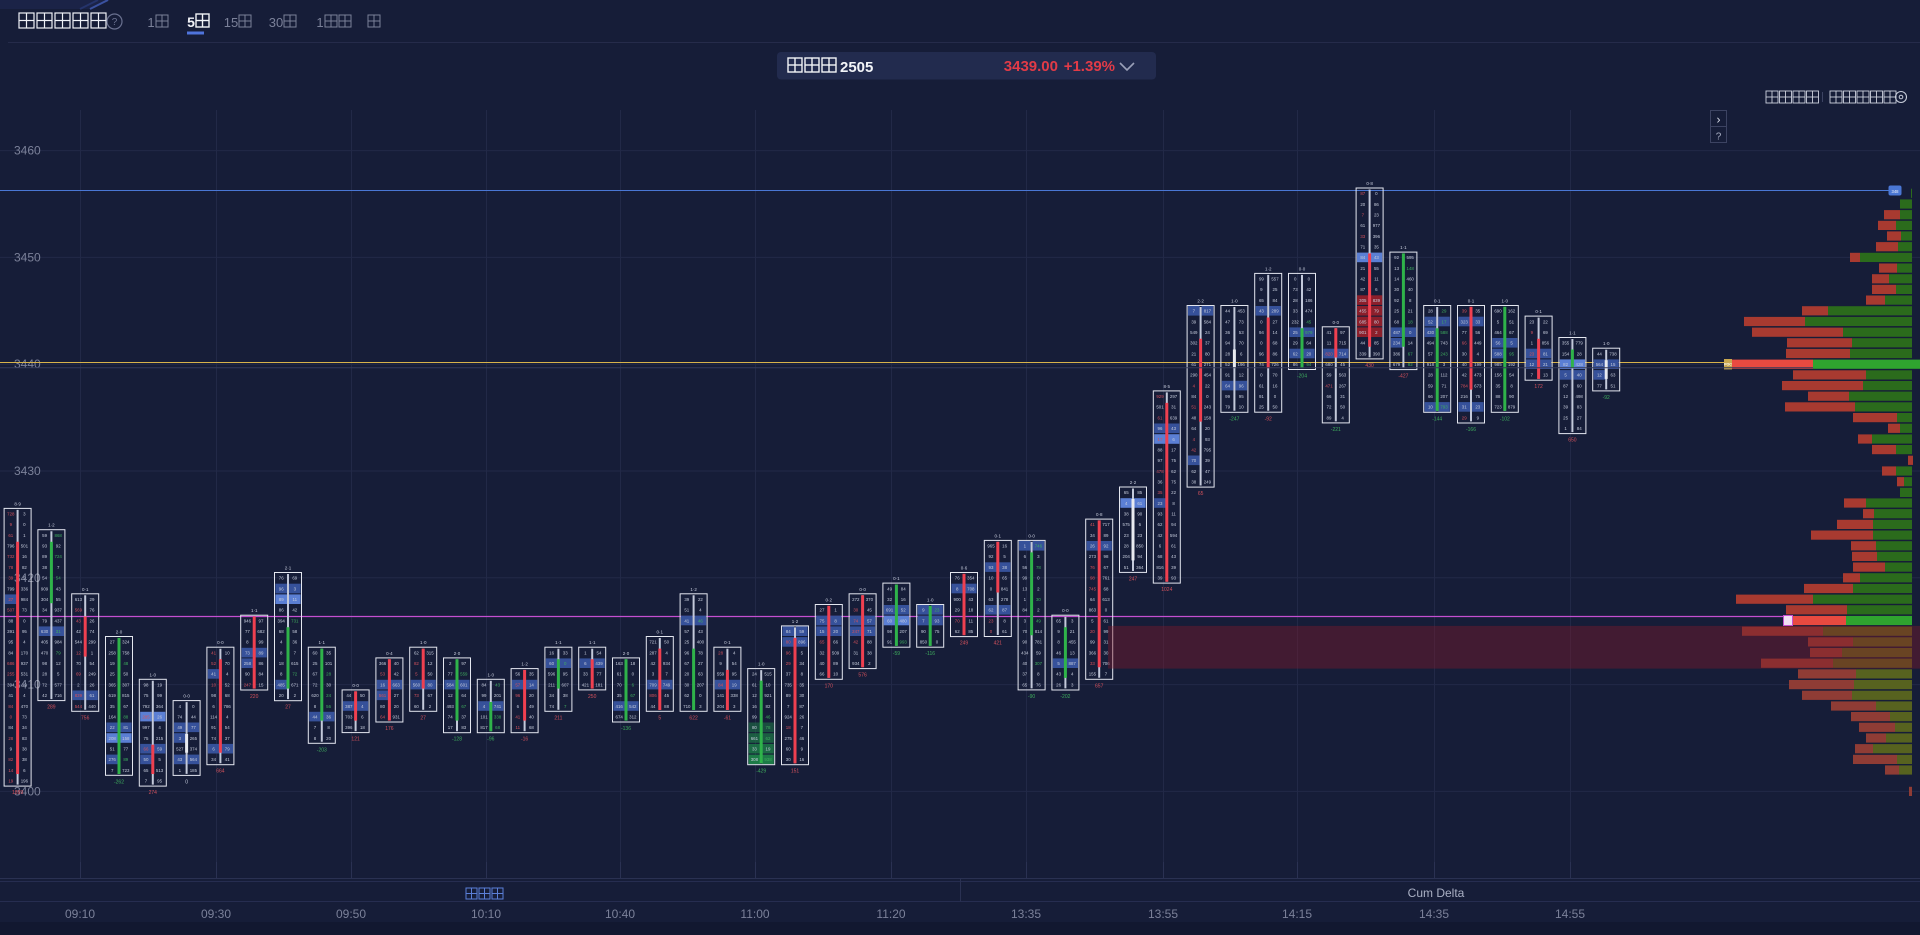  What do you see at coordinates (281, 578) in the screenshot?
I see `svg-text: 76` at bounding box center [281, 578].